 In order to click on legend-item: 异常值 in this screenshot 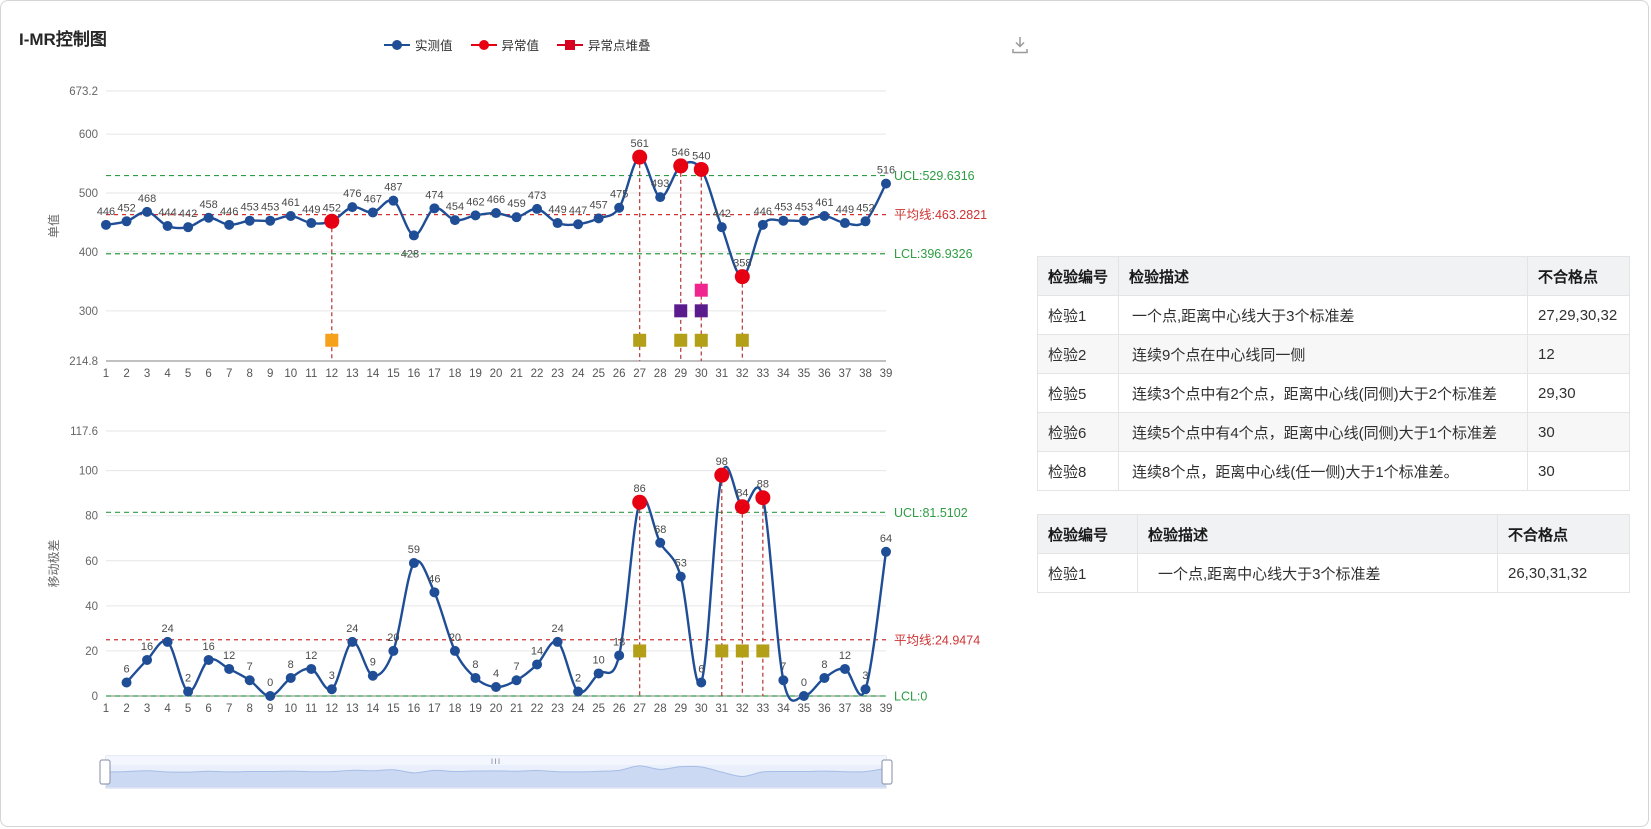, I will do `click(504, 44)`.